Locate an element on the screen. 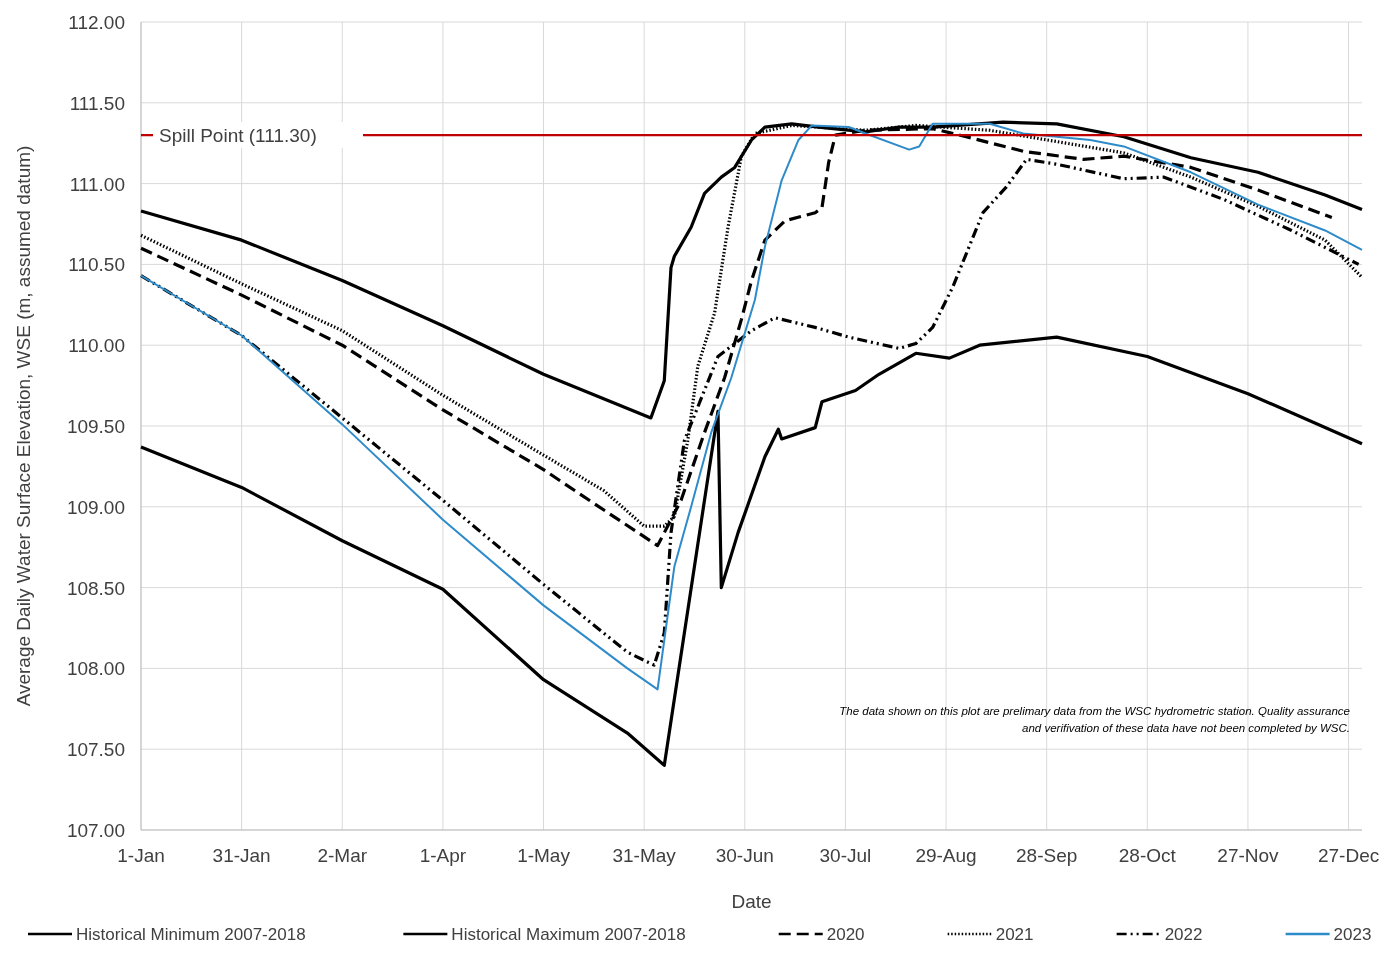  y-tick-label: 107.00 is located at coordinates (95, 830).